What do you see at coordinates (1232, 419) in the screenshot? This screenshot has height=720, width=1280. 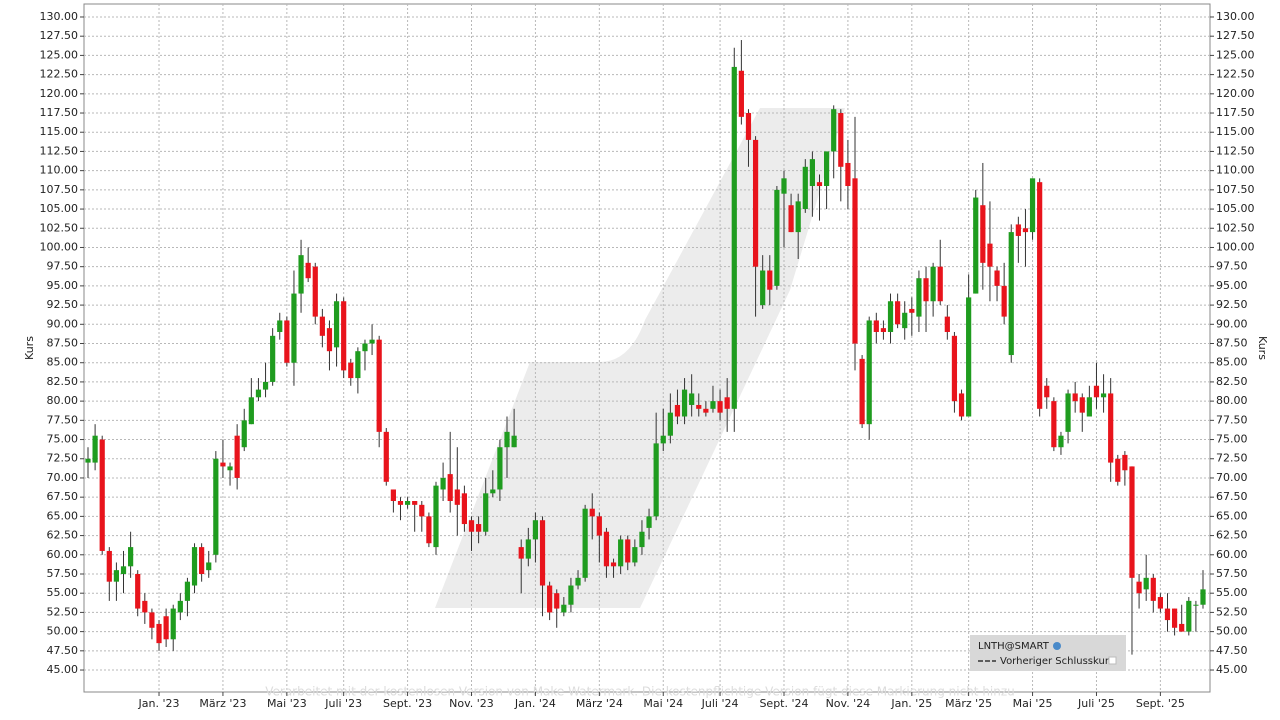 I see `y2-tick-label: 77.50` at bounding box center [1232, 419].